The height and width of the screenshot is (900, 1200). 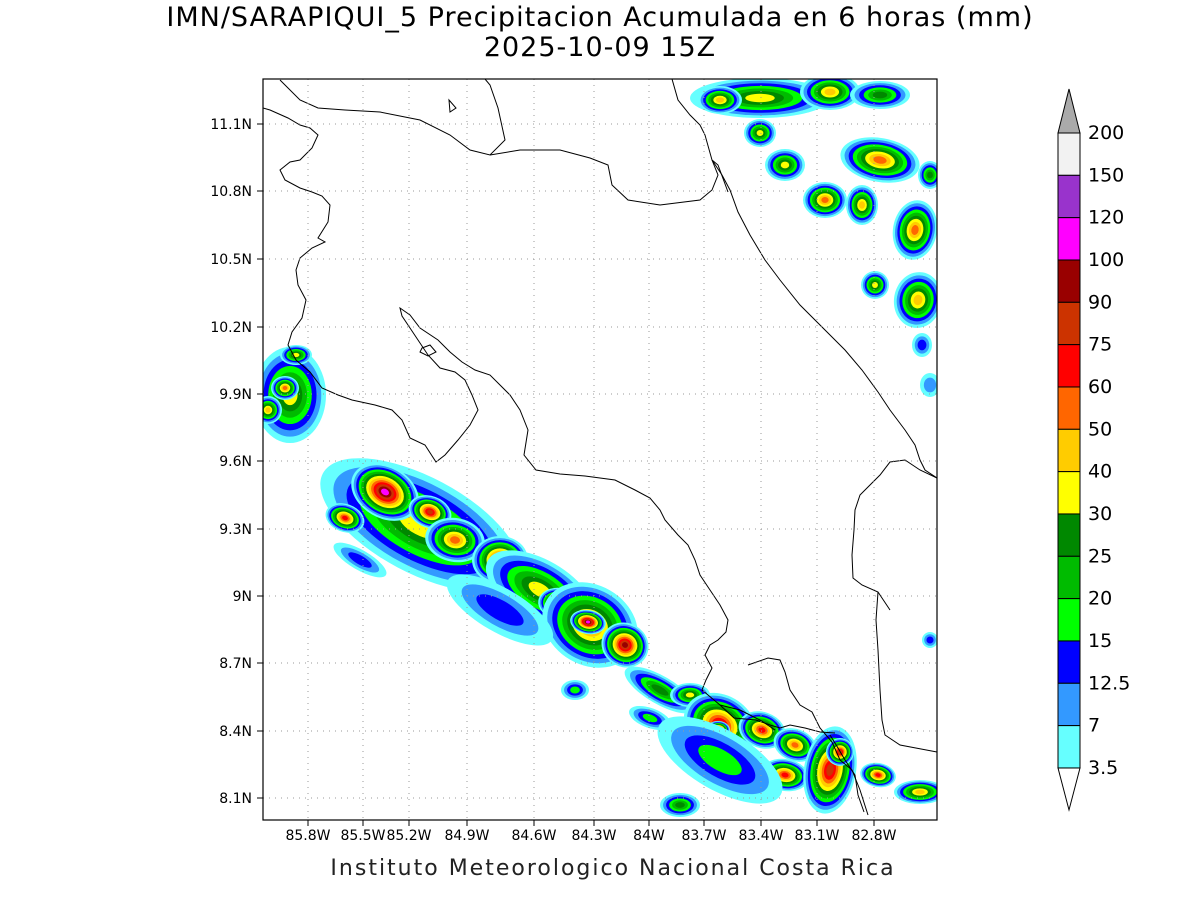 What do you see at coordinates (1100, 599) in the screenshot?
I see `colorbar-label: 20` at bounding box center [1100, 599].